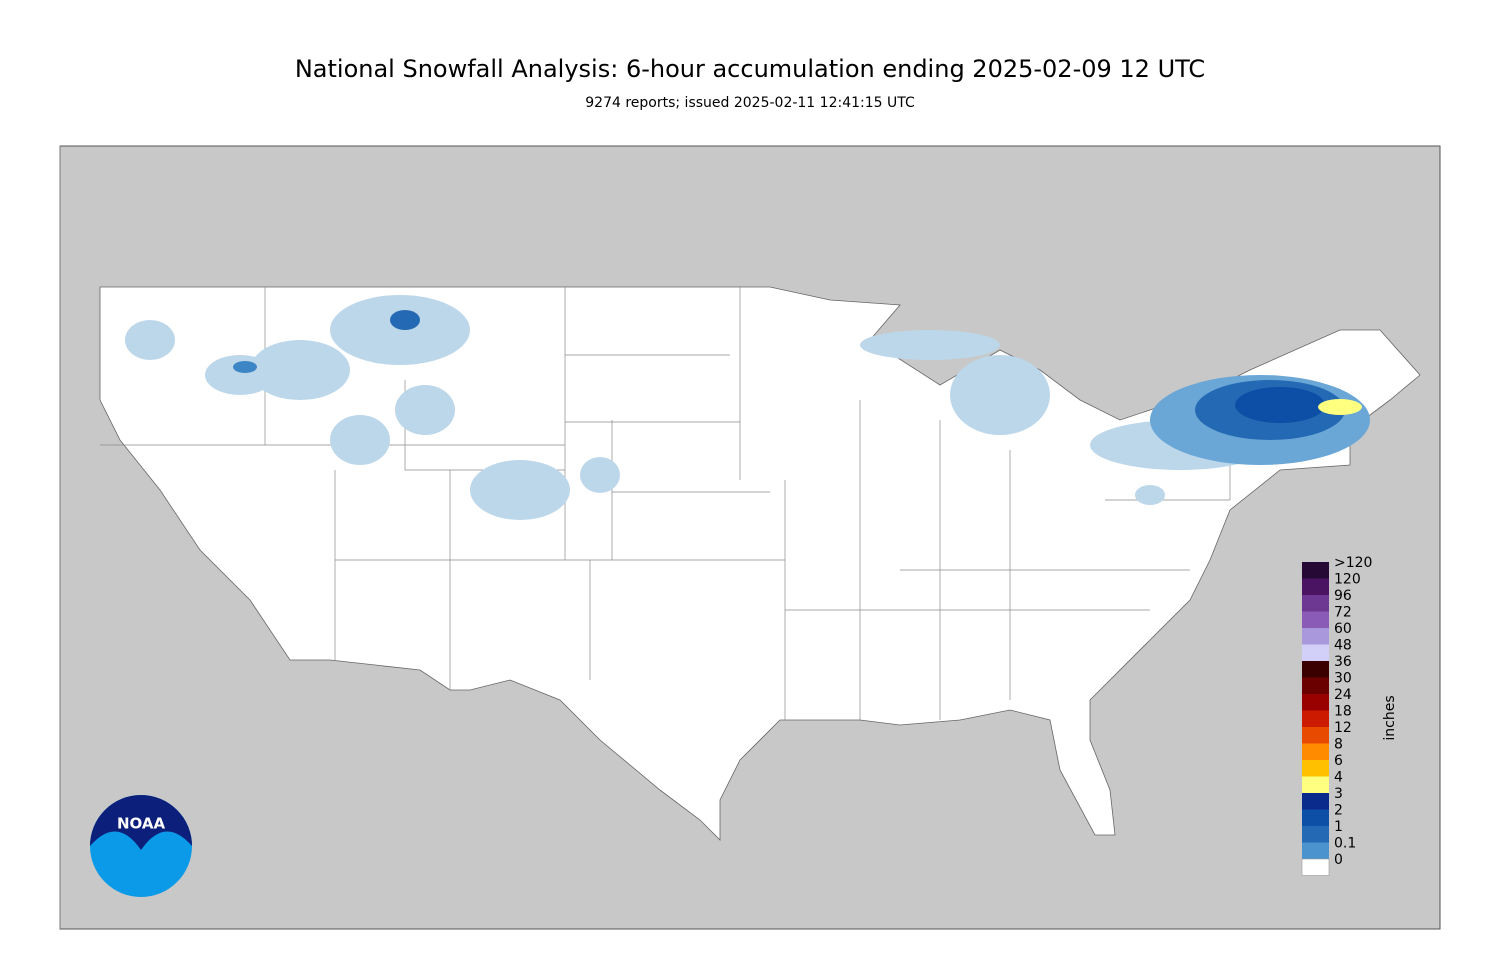 This screenshot has height=978, width=1500. I want to click on noaa-logo: NOAA, so click(141, 846).